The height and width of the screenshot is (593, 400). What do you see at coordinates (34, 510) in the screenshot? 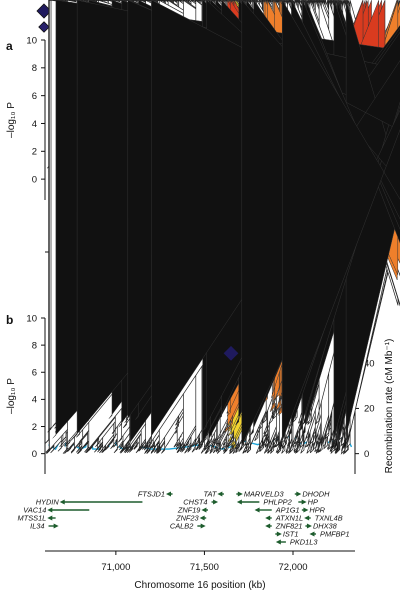
I see `gene-label: VAC14` at bounding box center [34, 510].